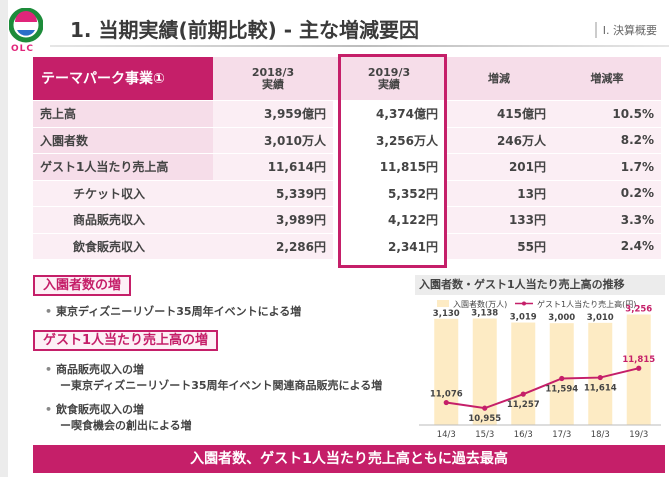 This screenshot has width=669, height=477. What do you see at coordinates (389, 220) in the screenshot?
I see `curr-value: 4,122円` at bounding box center [389, 220].